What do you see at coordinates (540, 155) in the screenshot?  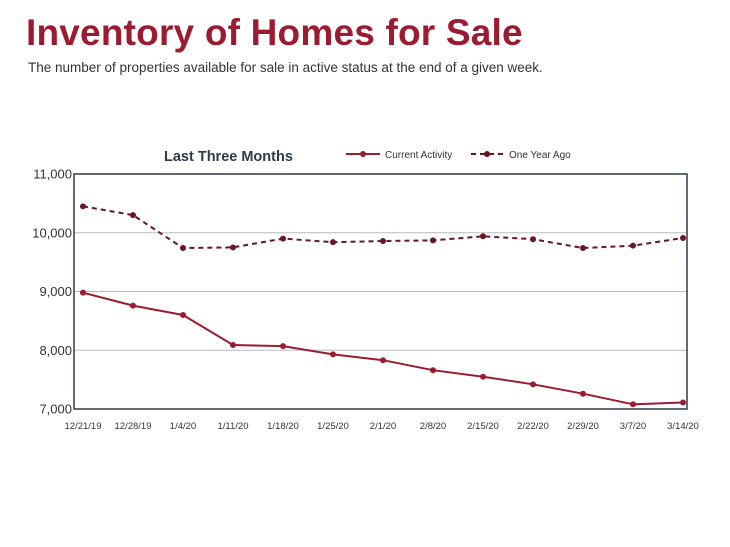 I see `legend-label: One Year Ago` at bounding box center [540, 155].